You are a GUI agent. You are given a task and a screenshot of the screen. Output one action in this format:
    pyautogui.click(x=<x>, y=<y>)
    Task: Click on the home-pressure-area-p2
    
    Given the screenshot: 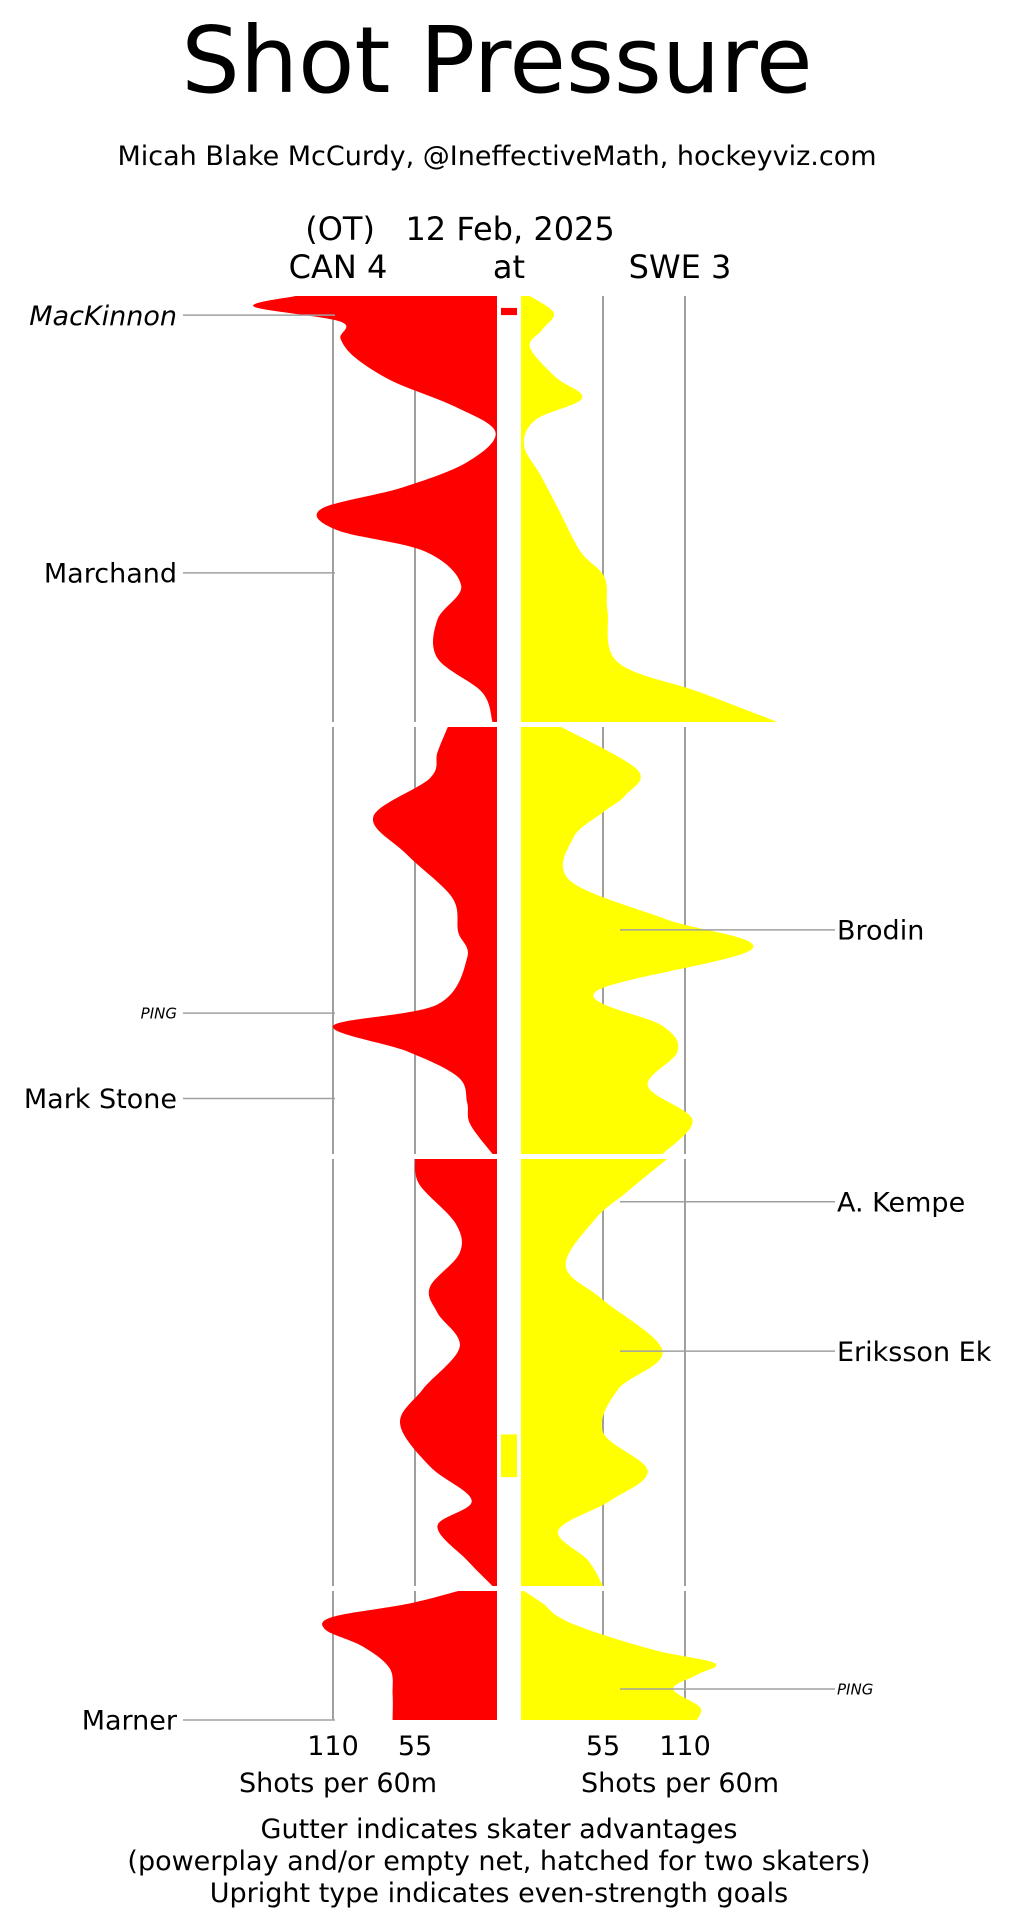 What is the action you would take?
    pyautogui.click(x=637, y=940)
    